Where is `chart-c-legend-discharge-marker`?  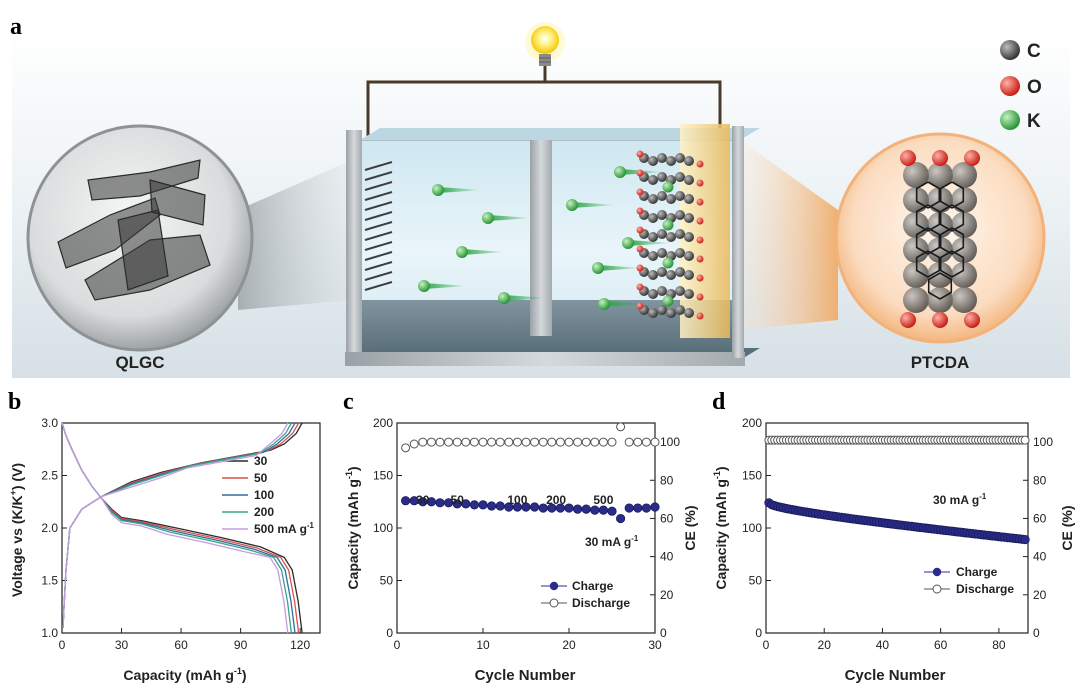 chart-c-legend-discharge-marker is located at coordinates (554, 603).